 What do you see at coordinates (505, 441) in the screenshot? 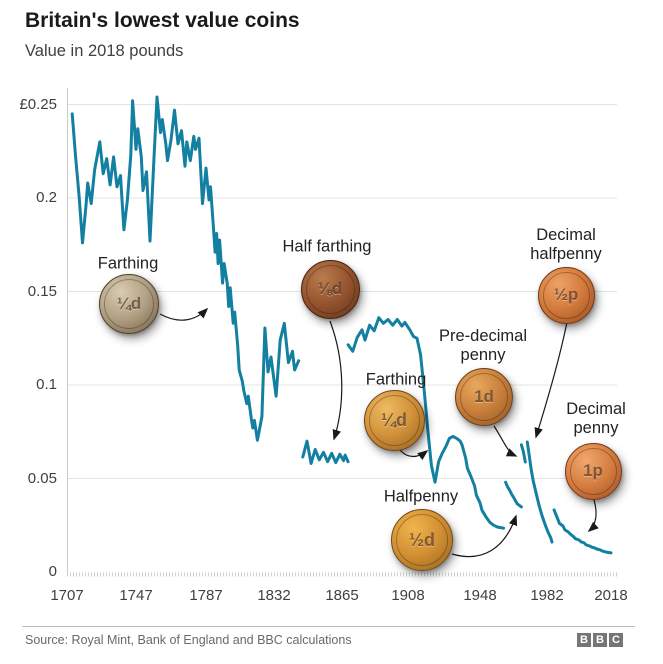
I see `annotation-arrow-pre-decimal-penny` at bounding box center [505, 441].